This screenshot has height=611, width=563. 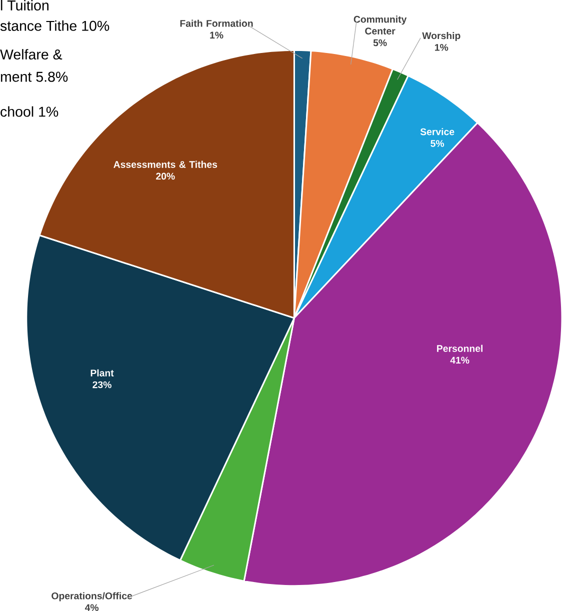 I want to click on data-label: 20%, so click(x=165, y=176).